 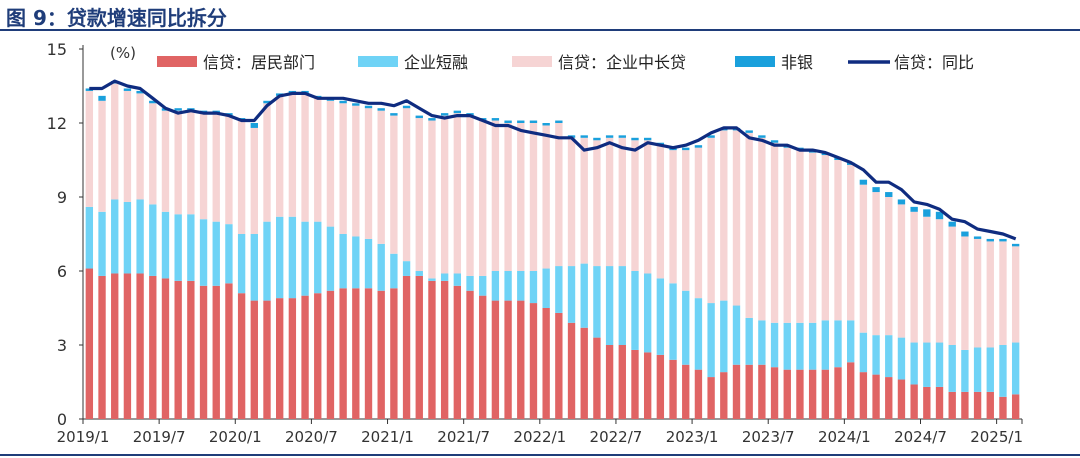 I want to click on y-tick-label: 12, so click(x=57, y=123).